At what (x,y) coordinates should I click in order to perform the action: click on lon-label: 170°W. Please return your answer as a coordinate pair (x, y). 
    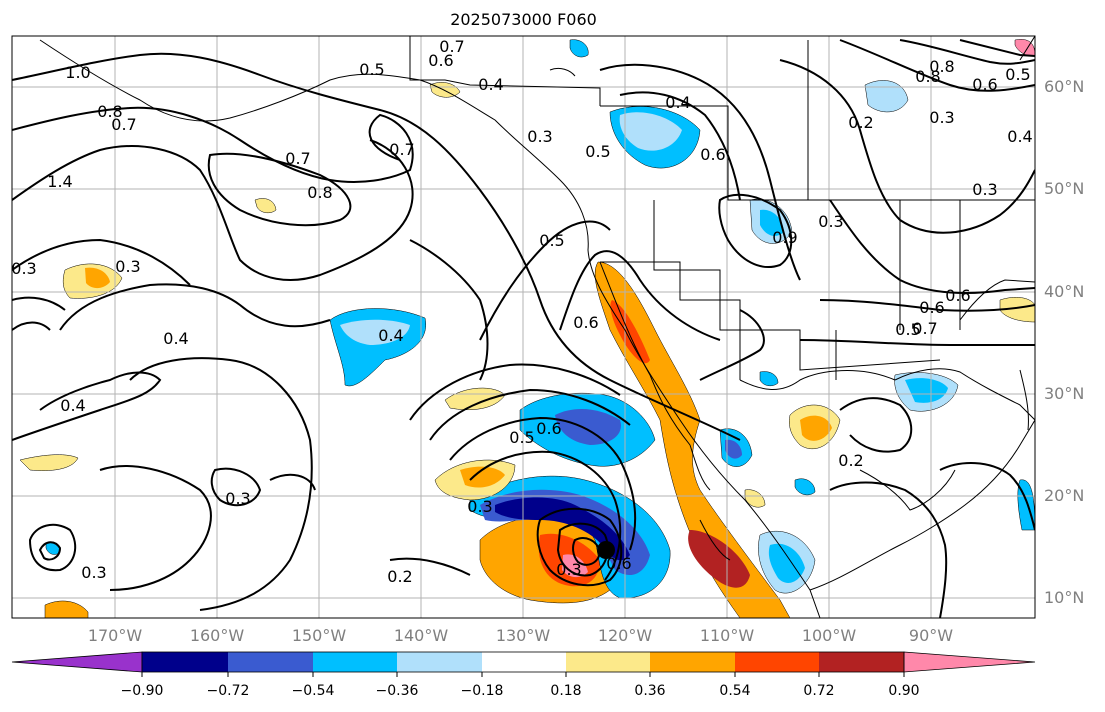
    Looking at the image, I should click on (115, 635).